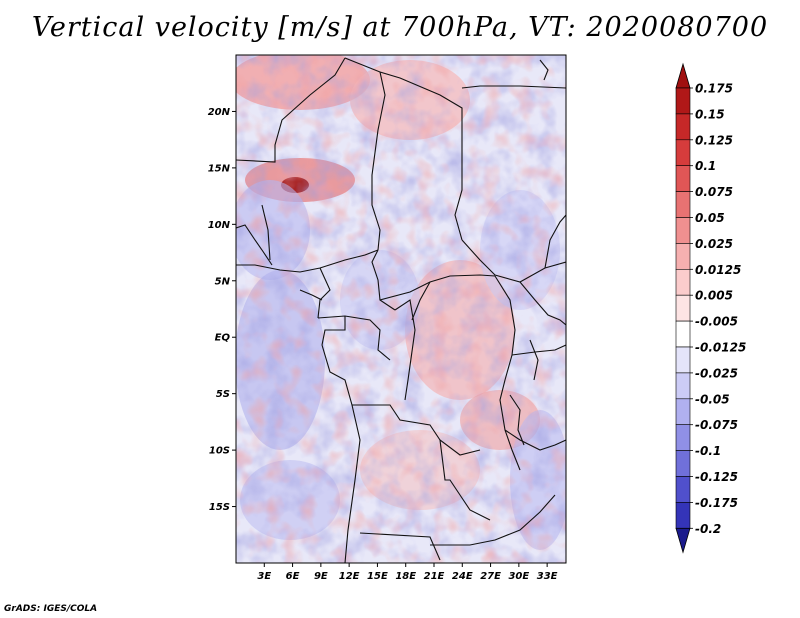 This screenshot has height=618, width=800. Describe the element at coordinates (377, 576) in the screenshot. I see `lon-tick-label: 15E` at that location.